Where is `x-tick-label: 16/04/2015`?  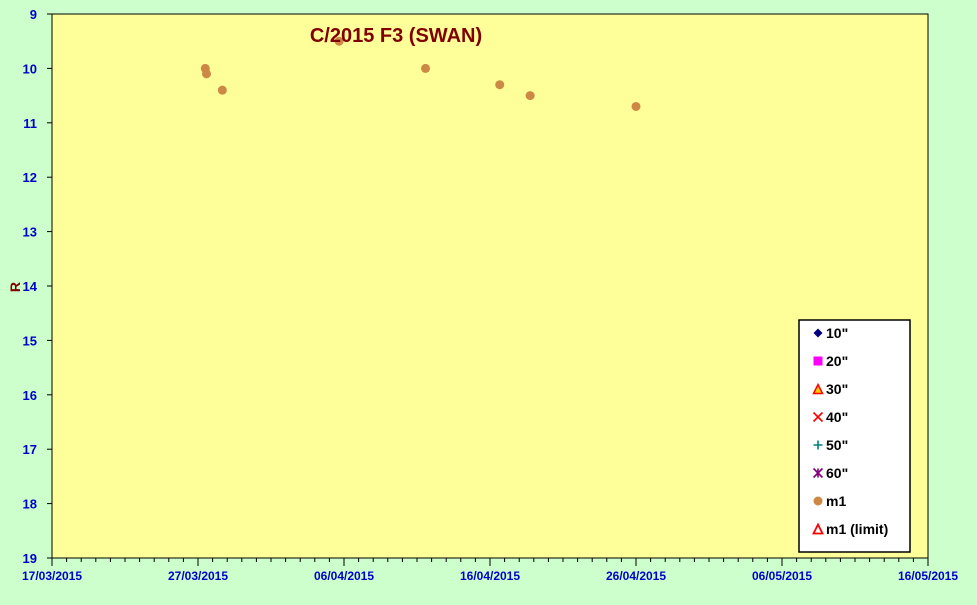
x-tick-label: 16/04/2015 is located at coordinates (490, 576).